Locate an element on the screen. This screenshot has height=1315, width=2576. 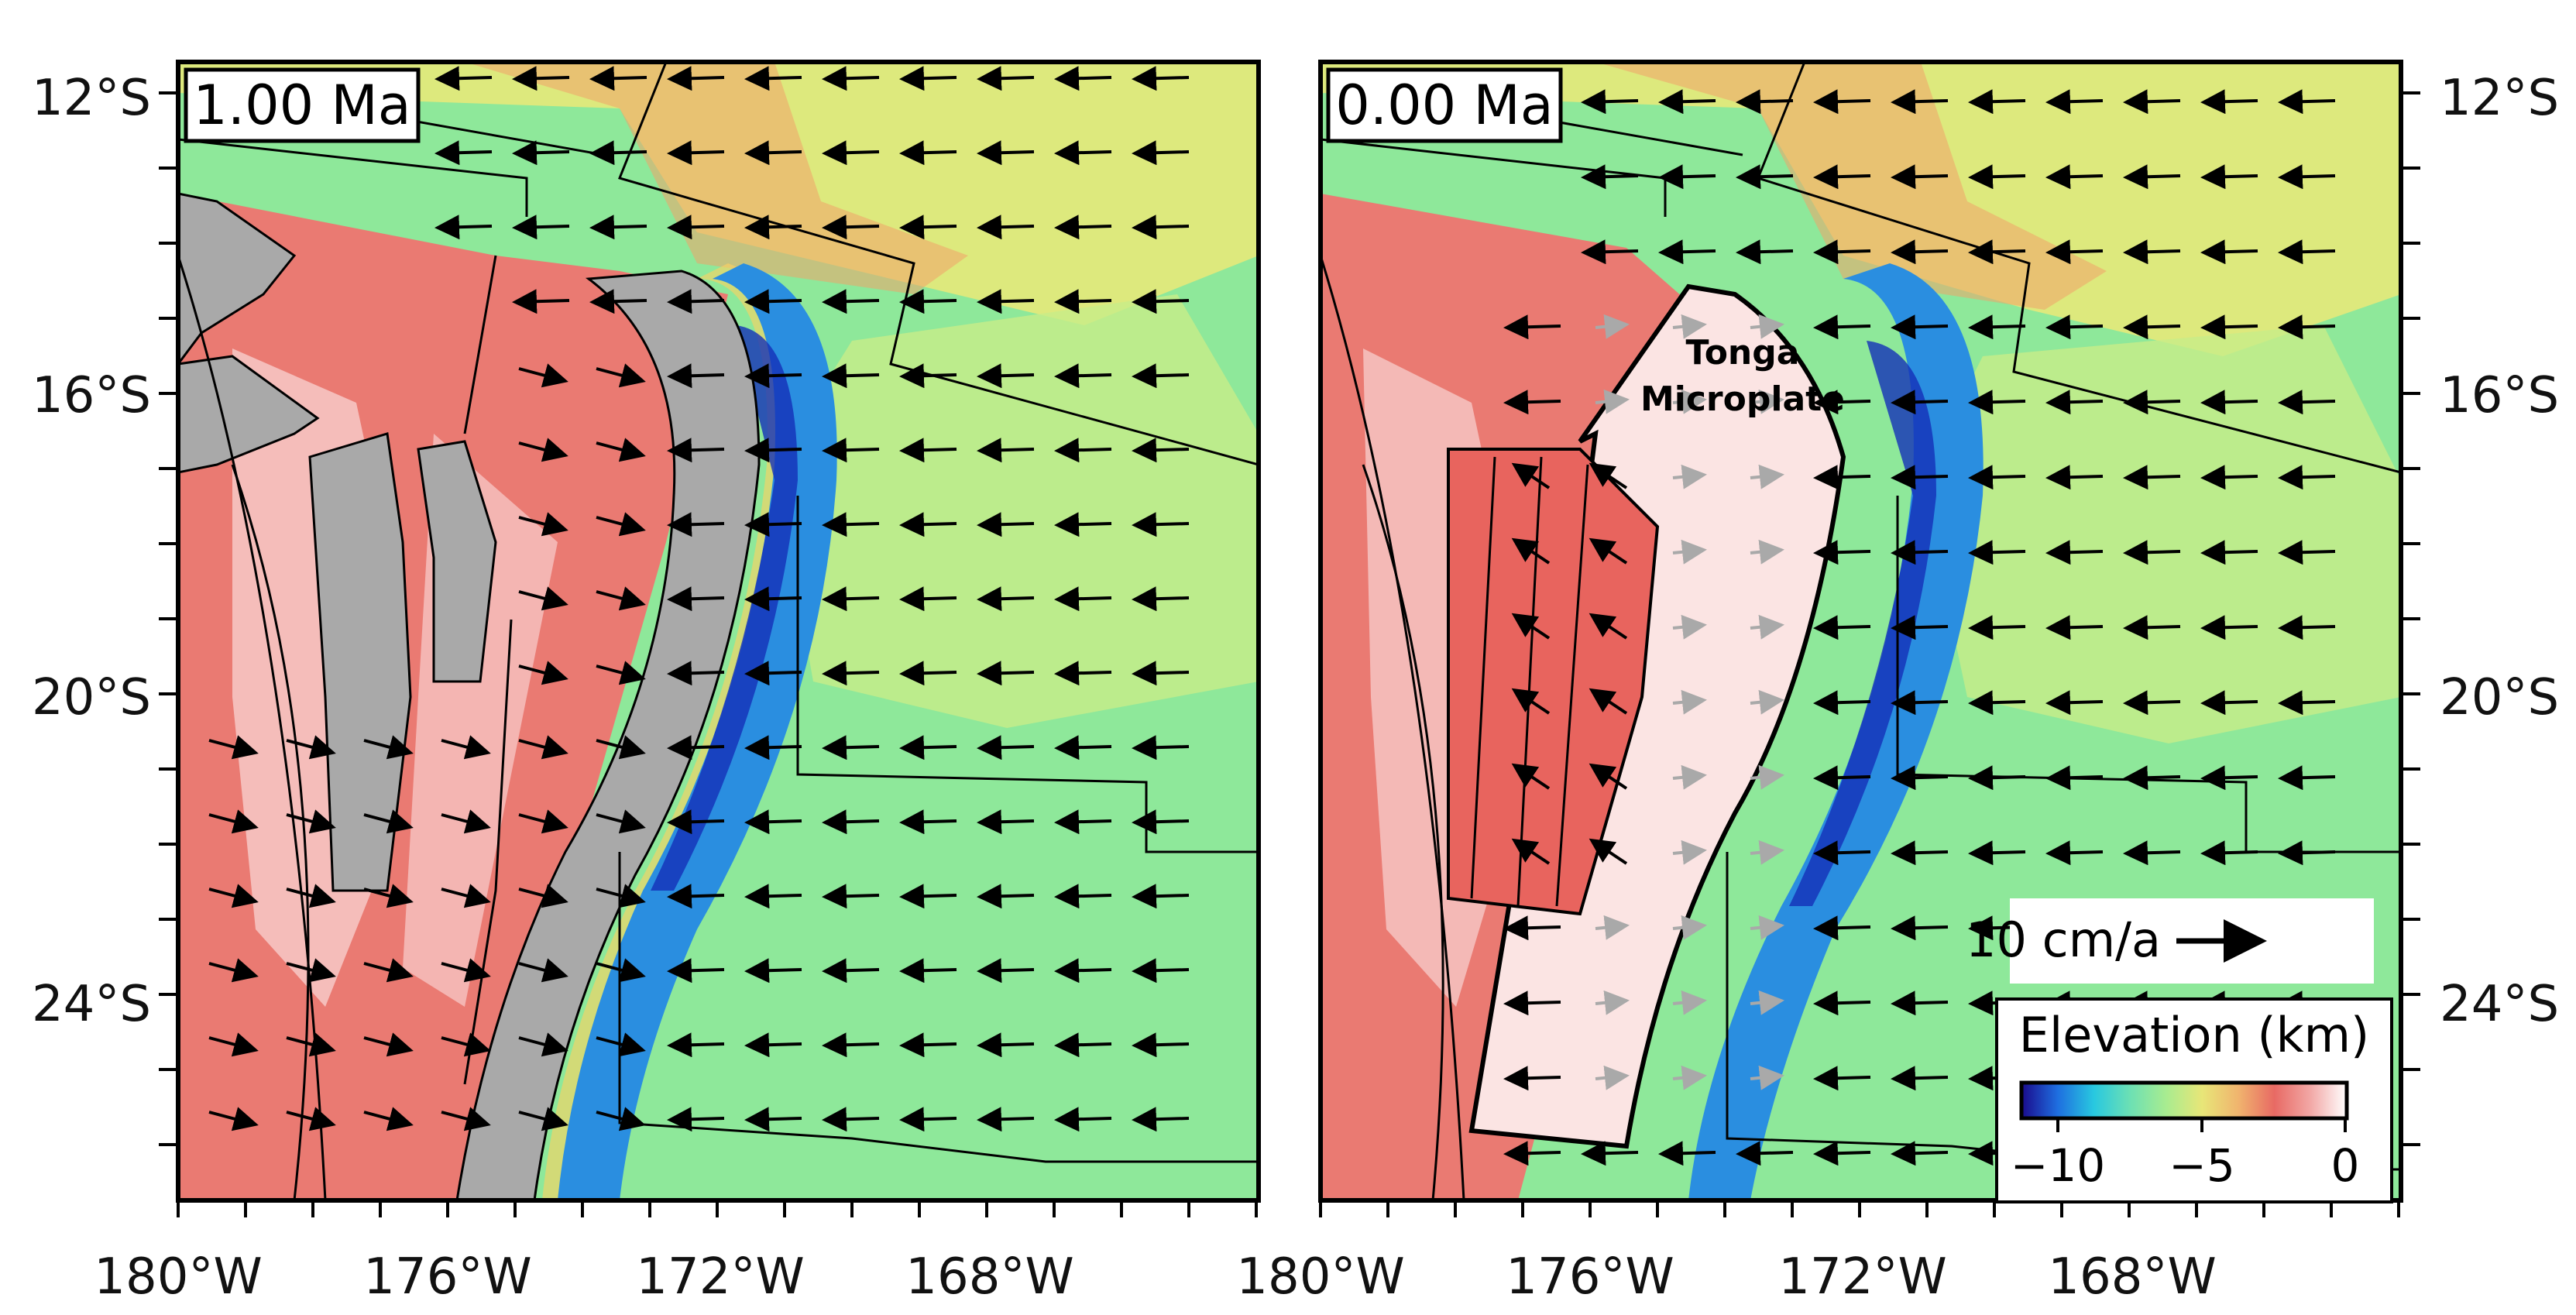
lat-axis-left: 12°S 16°S 20°S 24°S is located at coordinates (105, 608).